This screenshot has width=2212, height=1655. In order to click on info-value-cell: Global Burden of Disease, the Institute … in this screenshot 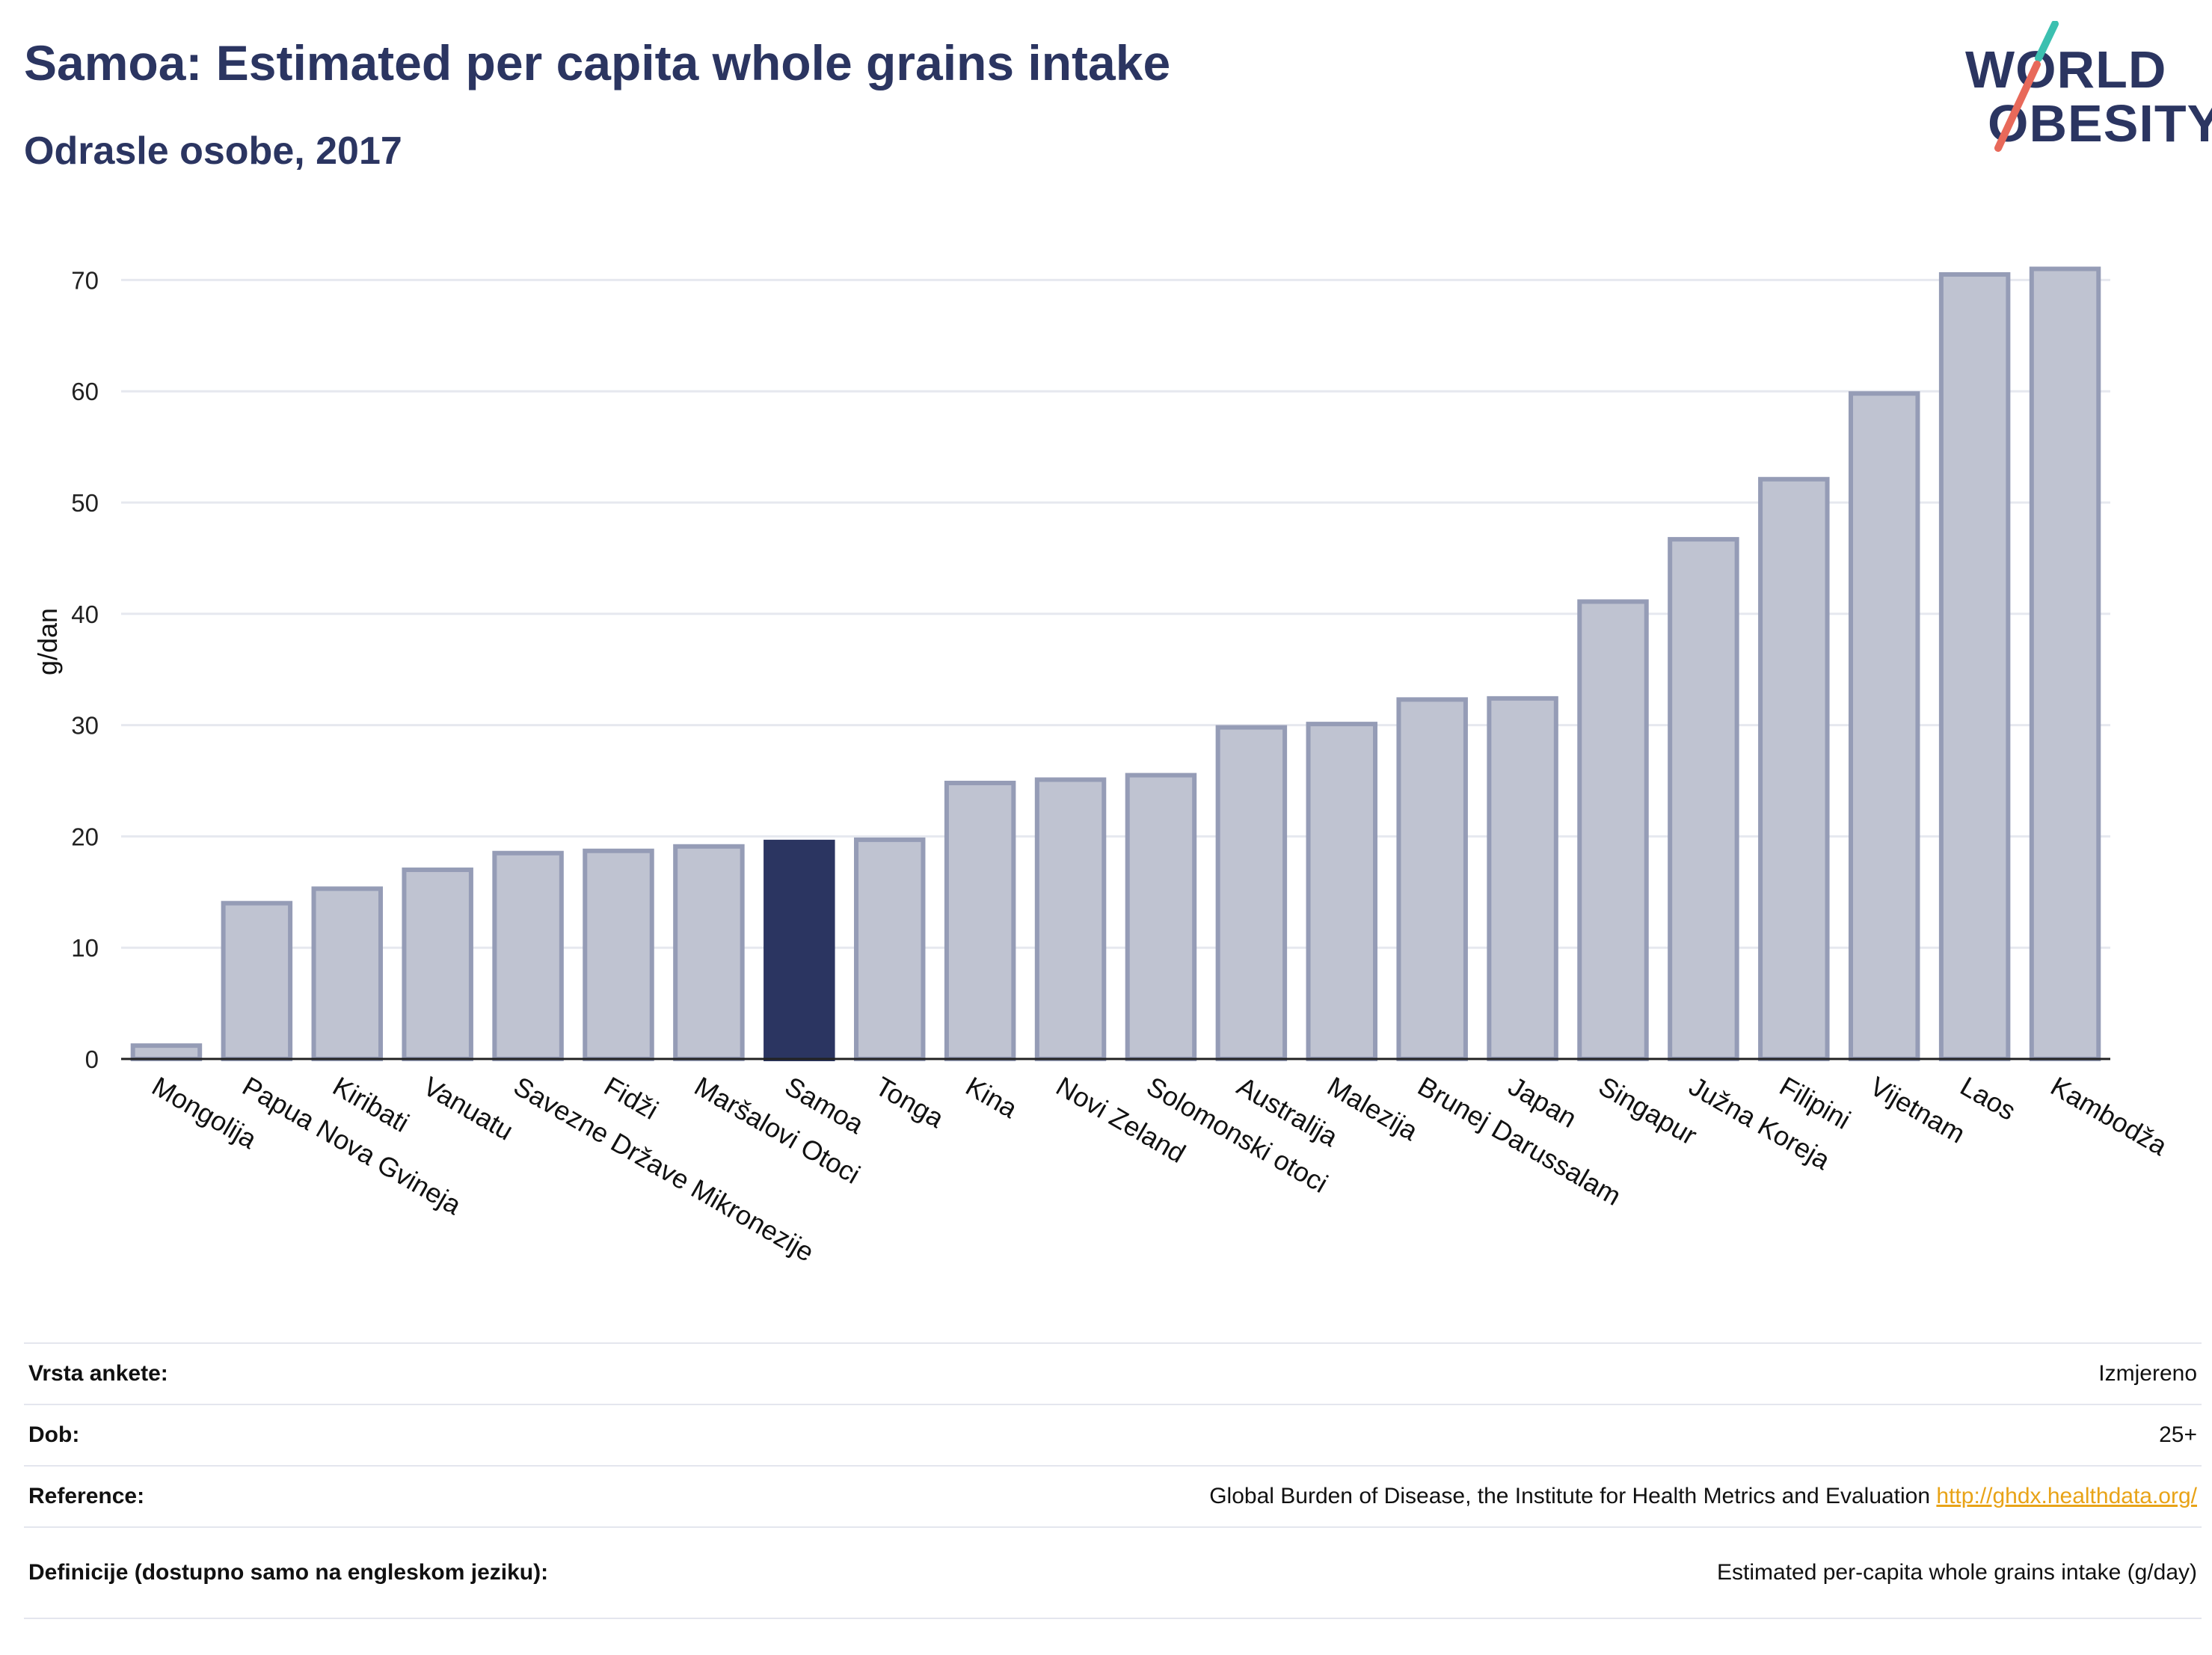, I will do `click(1386, 1496)`.